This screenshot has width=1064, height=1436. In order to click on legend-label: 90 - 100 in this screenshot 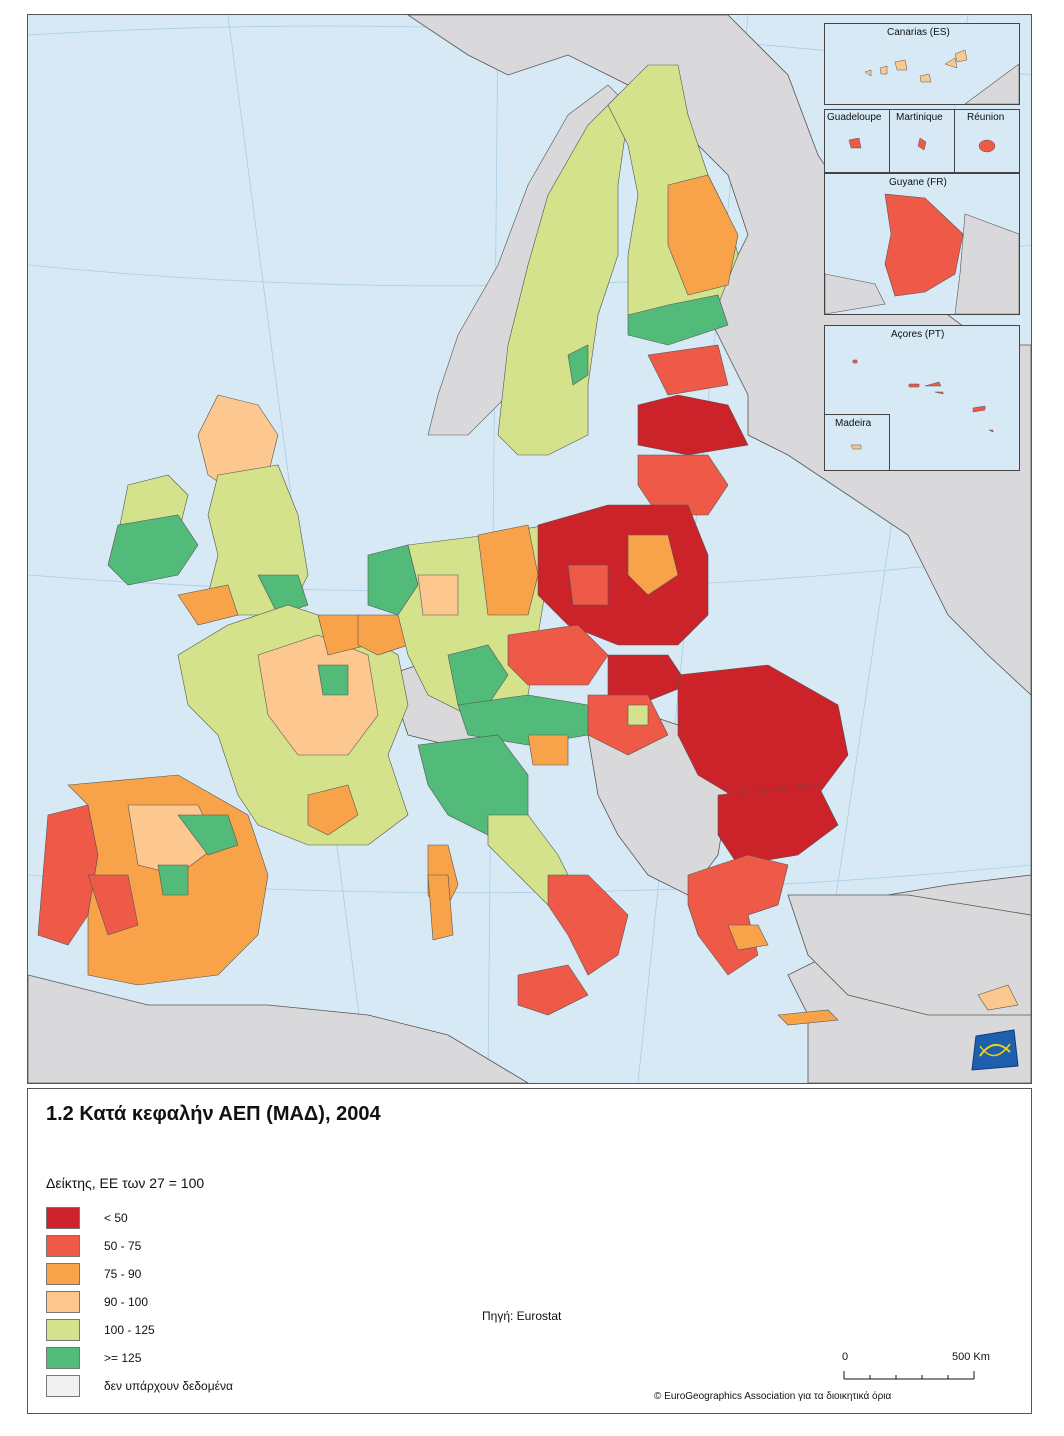, I will do `click(126, 1302)`.